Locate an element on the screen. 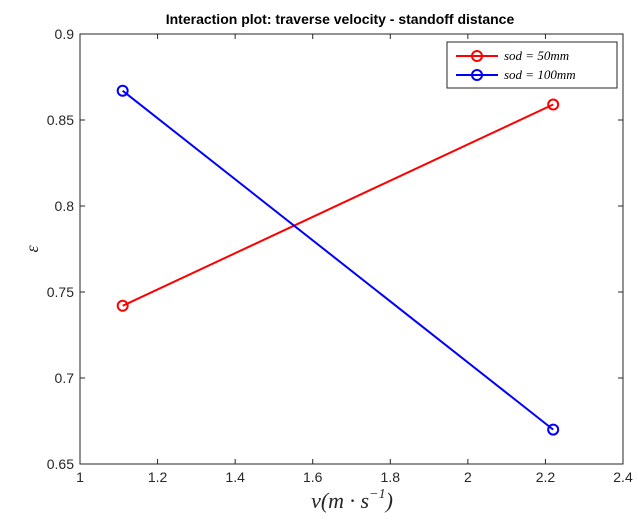  y-tick-label: 0.8 is located at coordinates (65, 206).